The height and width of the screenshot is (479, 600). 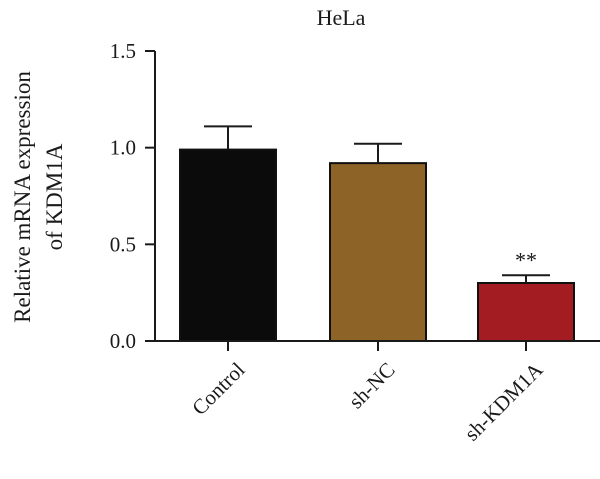 I want to click on bar-sh-kdm1a, so click(x=526, y=312).